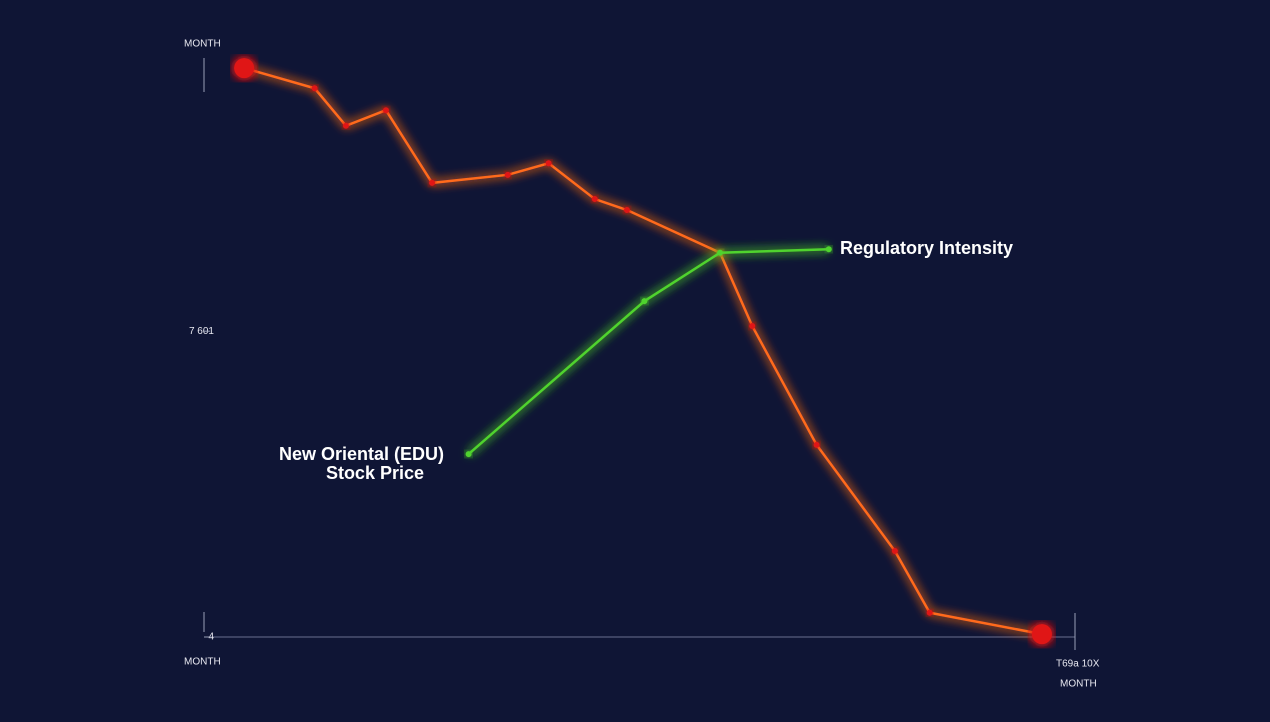 The image size is (1270, 722). I want to click on line, so click(648, 352).